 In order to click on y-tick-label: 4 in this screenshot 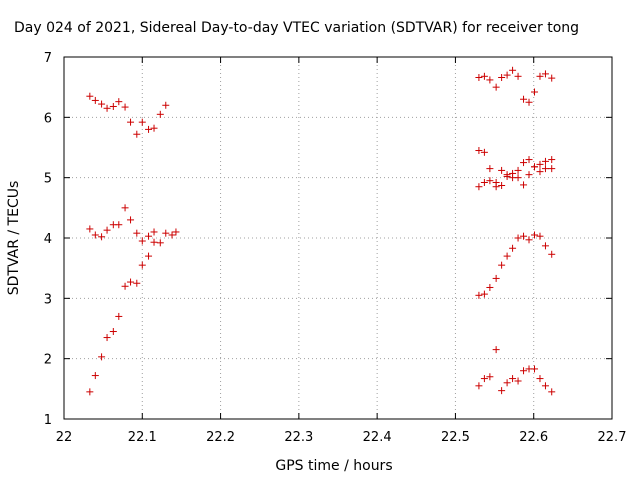, I will do `click(48, 239)`.